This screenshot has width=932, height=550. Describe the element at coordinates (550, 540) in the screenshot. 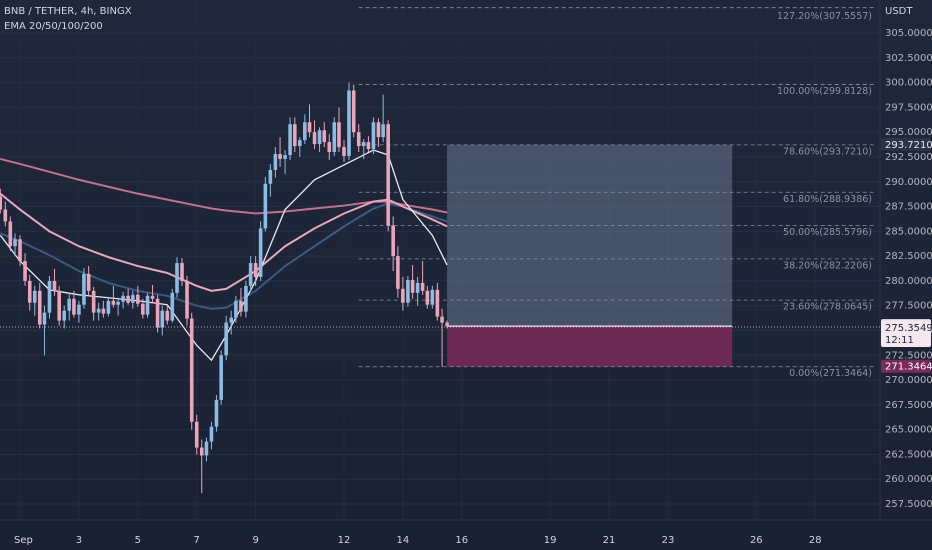

I see `x-tick-label: 19` at that location.